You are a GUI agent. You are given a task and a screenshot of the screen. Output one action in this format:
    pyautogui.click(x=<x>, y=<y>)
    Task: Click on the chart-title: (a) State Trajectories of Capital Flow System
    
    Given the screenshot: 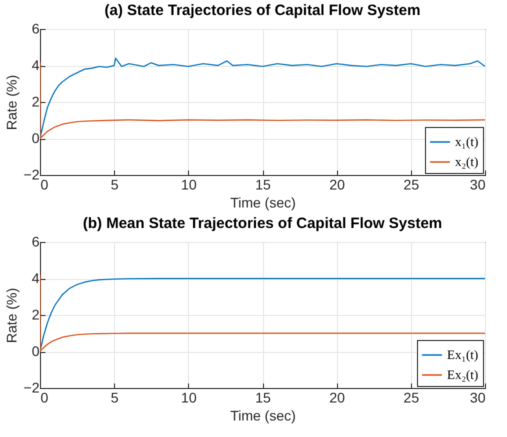 What is the action you would take?
    pyautogui.click(x=262, y=10)
    